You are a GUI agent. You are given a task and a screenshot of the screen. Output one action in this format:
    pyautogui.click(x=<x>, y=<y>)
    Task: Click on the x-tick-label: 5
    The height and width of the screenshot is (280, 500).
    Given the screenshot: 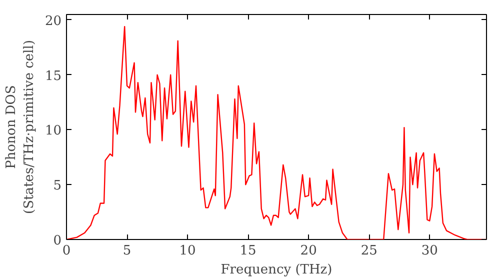 What is the action you would take?
    pyautogui.click(x=127, y=251)
    